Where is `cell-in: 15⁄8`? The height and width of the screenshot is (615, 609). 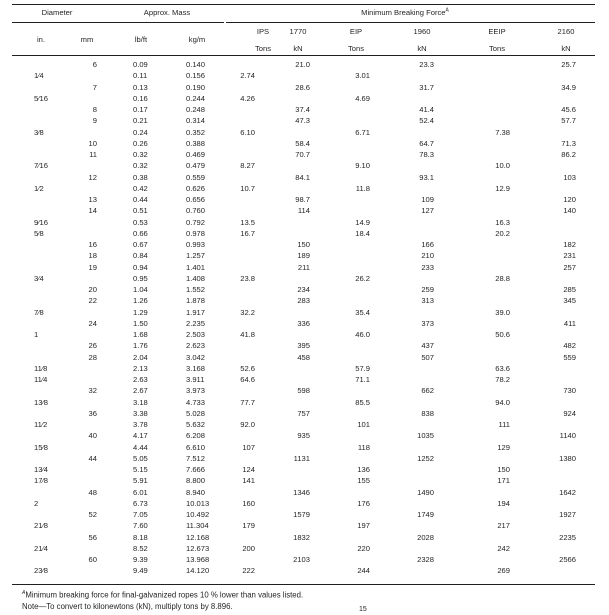
cell-in: 15⁄8 is located at coordinates (41, 447).